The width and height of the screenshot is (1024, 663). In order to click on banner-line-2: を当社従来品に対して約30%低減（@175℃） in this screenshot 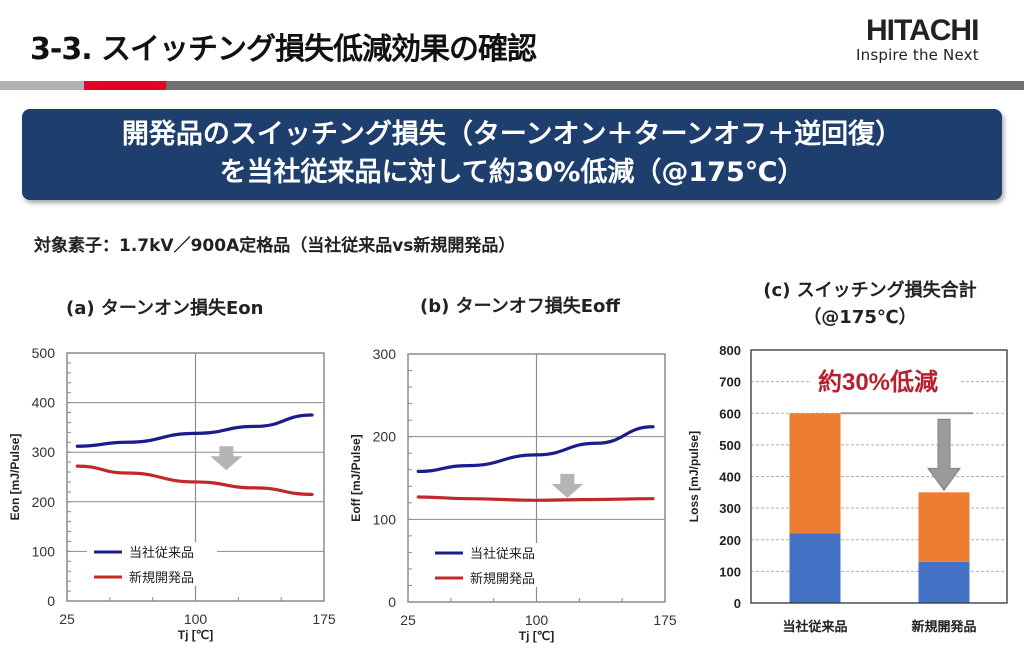, I will do `click(512, 172)`.